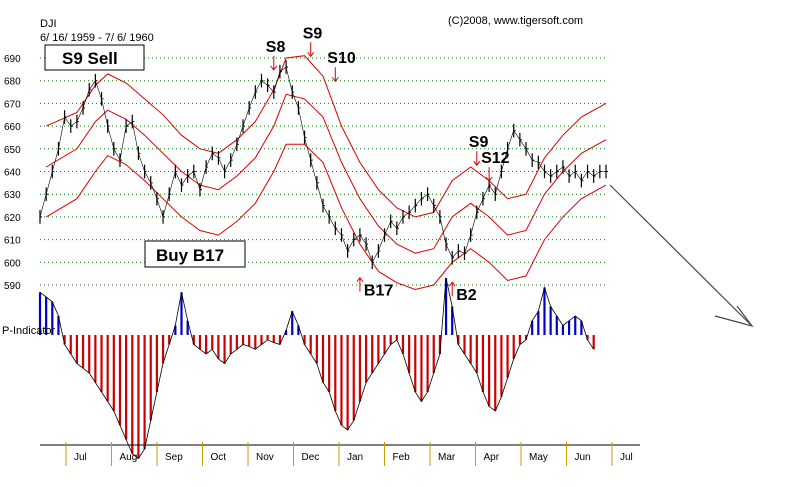 This screenshot has height=487, width=800. I want to click on month-label: May, so click(538, 457).